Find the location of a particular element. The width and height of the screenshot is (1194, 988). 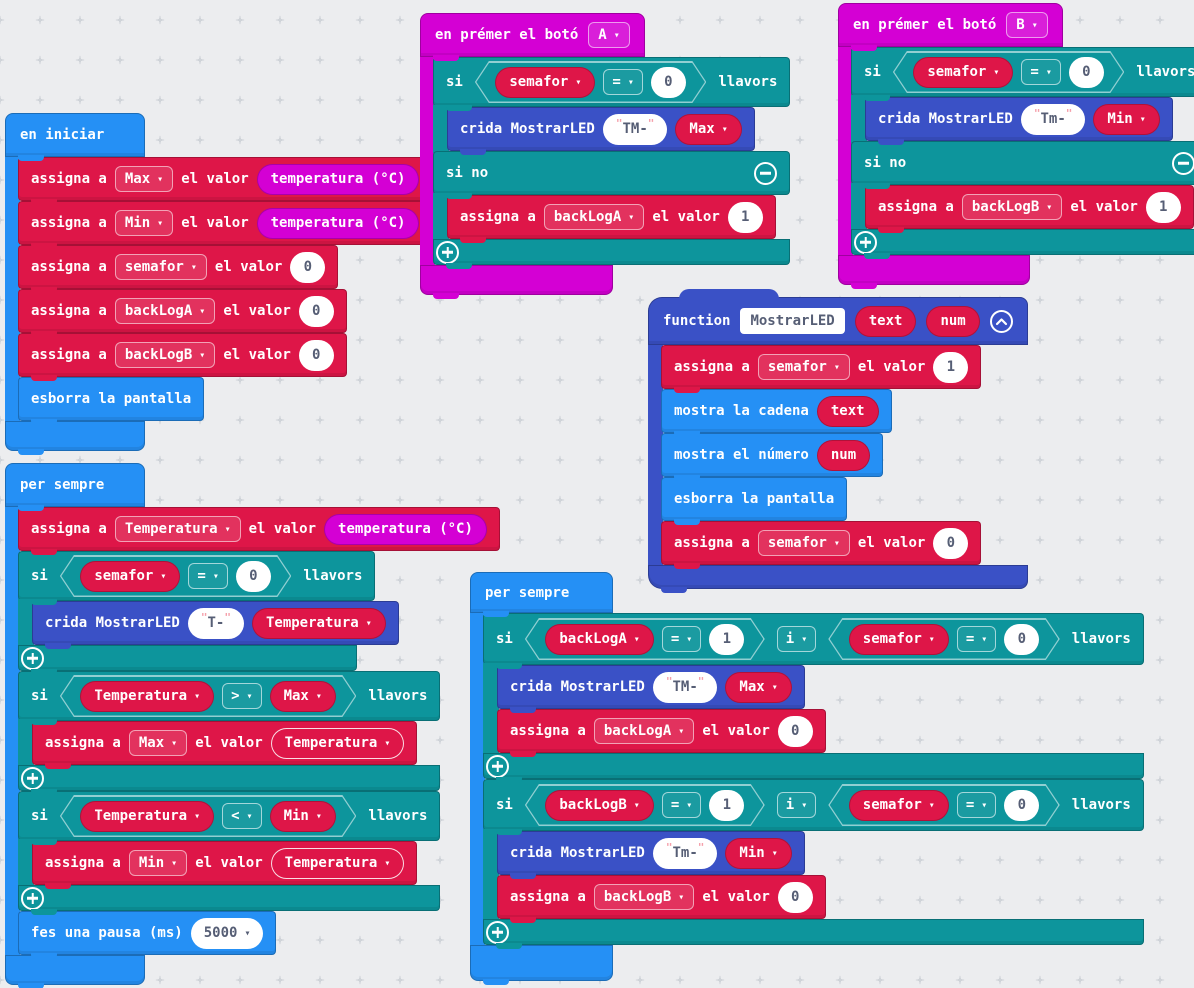

on-button-a-hat: en prémer el botó A is located at coordinates (532, 37).